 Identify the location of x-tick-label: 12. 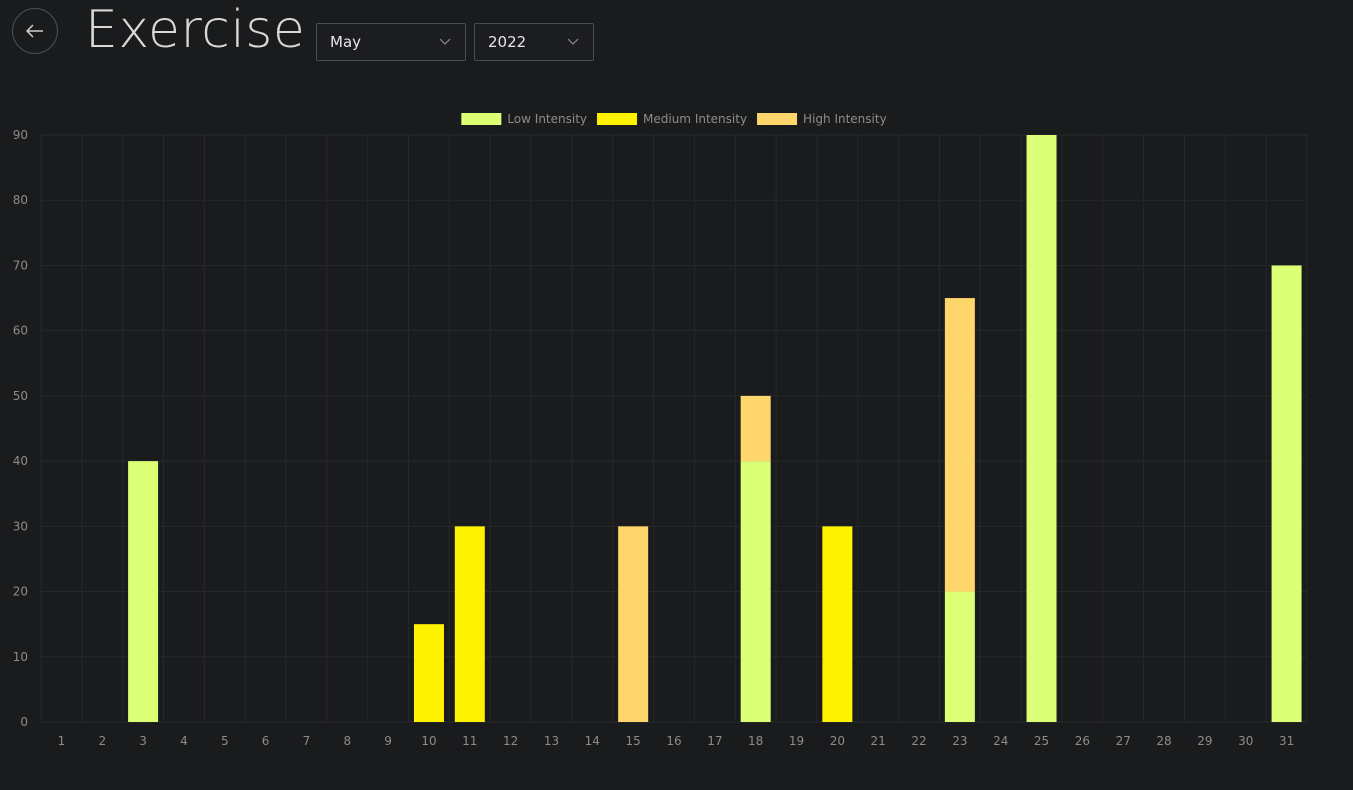
(510, 741).